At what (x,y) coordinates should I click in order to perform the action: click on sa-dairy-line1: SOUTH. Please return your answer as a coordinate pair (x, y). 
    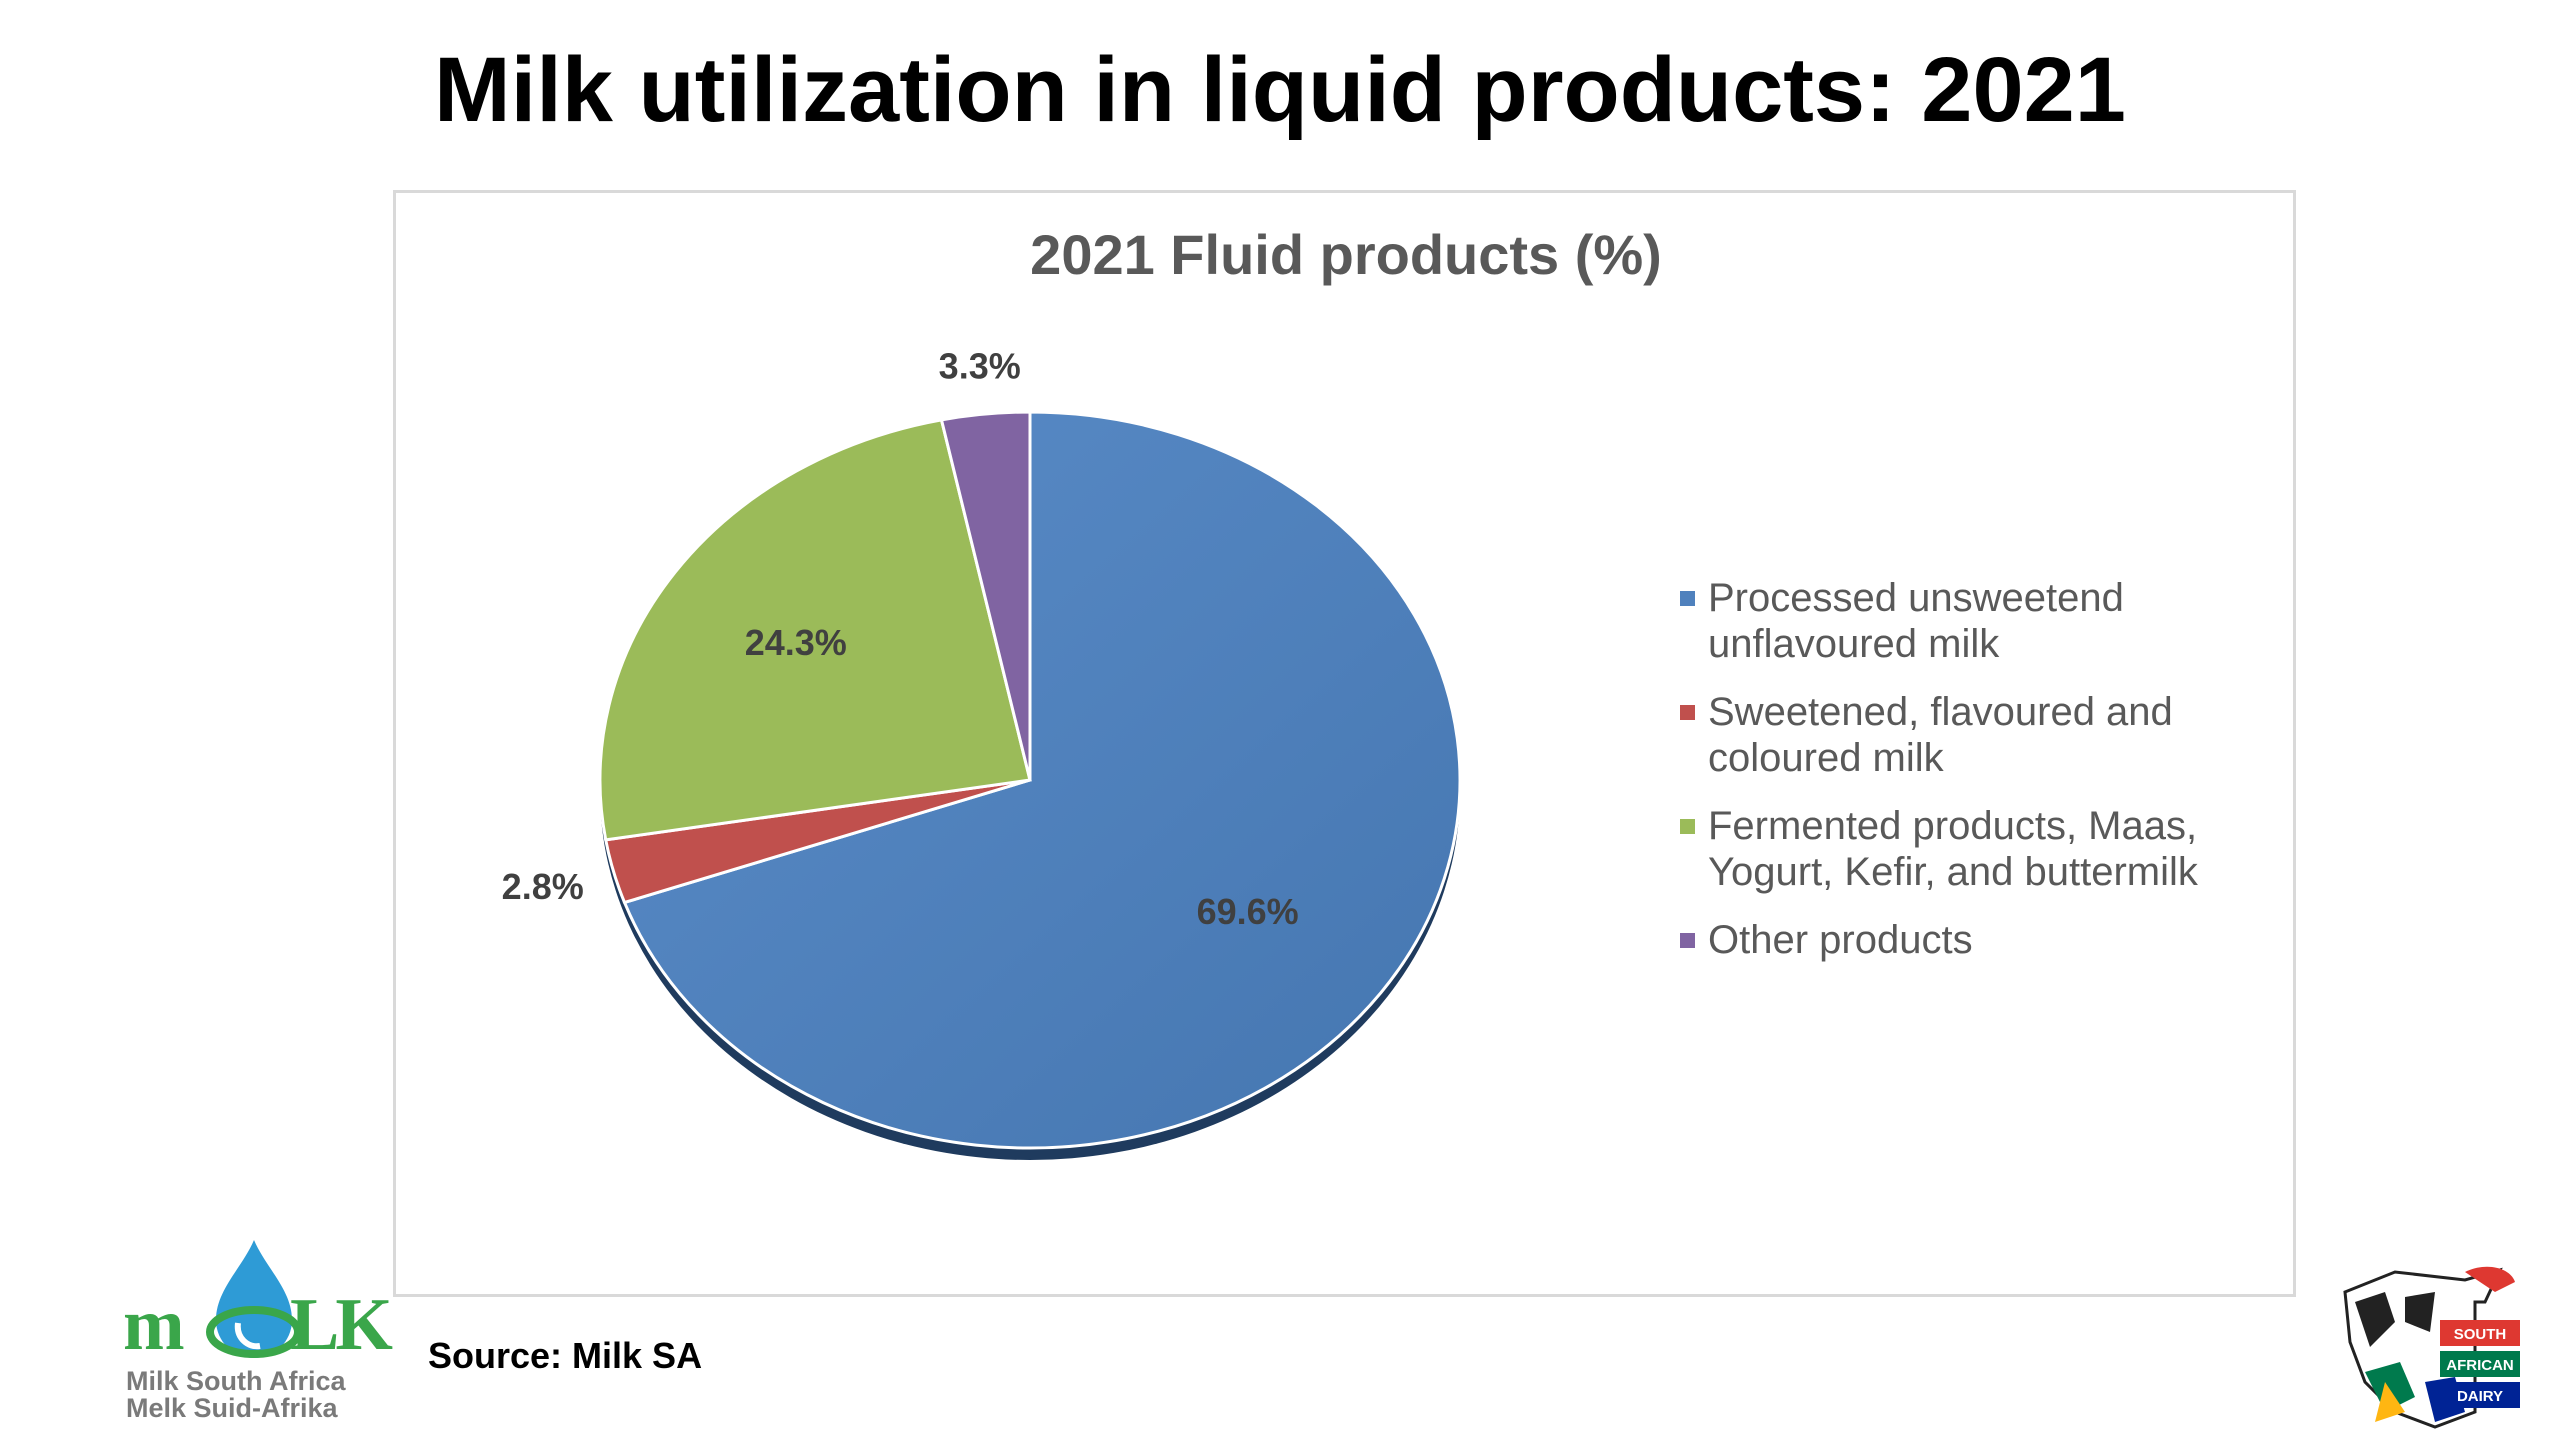
    Looking at the image, I should click on (2480, 1334).